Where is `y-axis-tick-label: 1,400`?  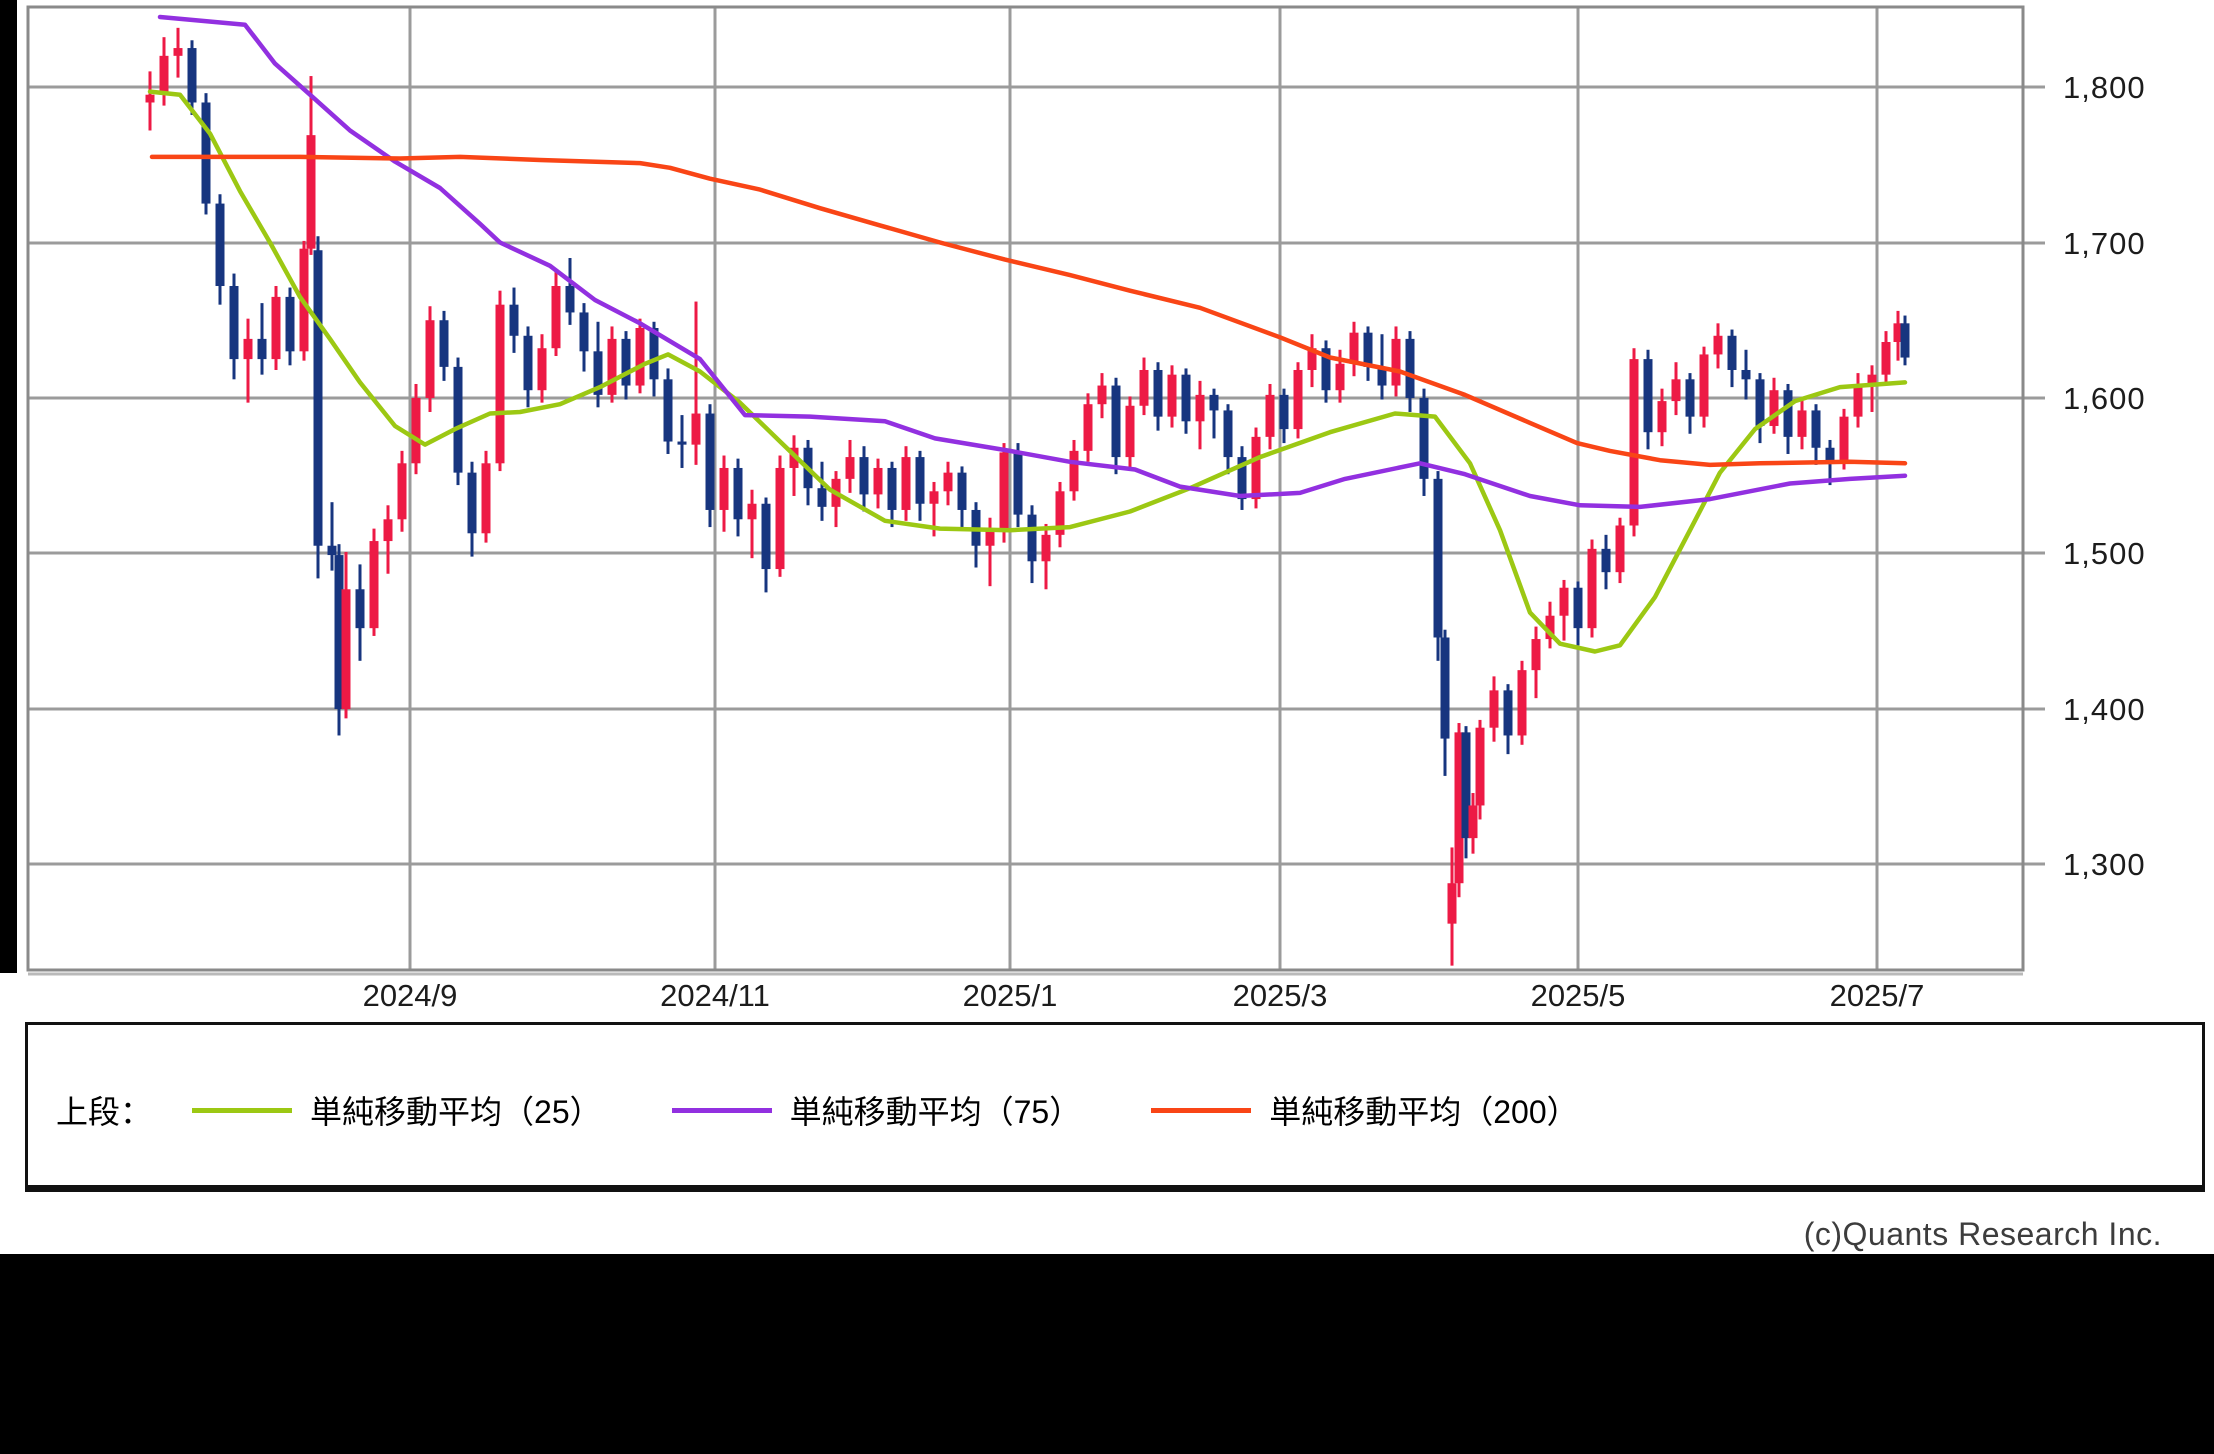 y-axis-tick-label: 1,400 is located at coordinates (2104, 709).